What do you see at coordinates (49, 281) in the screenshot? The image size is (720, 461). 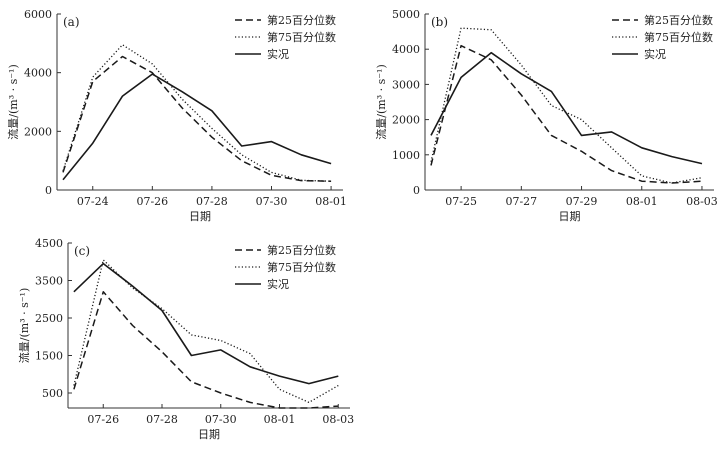 I see `y-tick-label: 3500` at bounding box center [49, 281].